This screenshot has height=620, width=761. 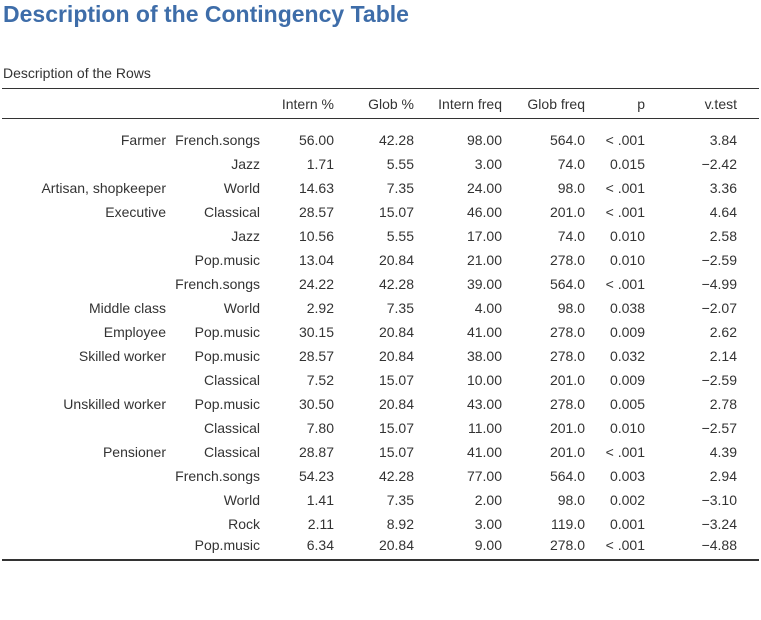 I want to click on header-intern-pct: Intern %, so click(x=307, y=103).